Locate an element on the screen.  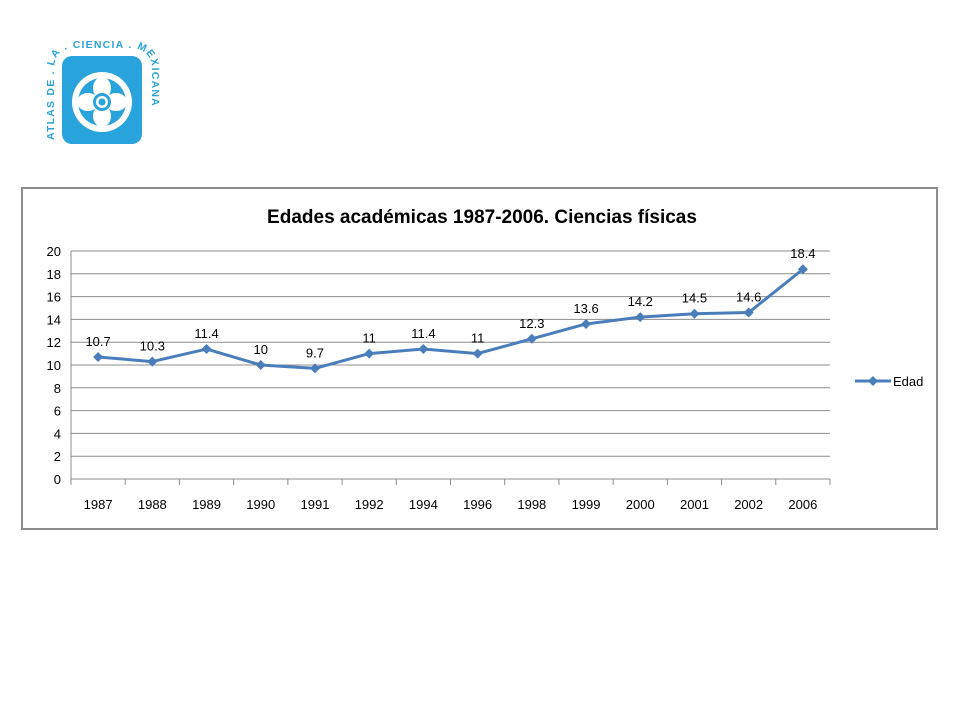
data-point-1992 is located at coordinates (369, 353).